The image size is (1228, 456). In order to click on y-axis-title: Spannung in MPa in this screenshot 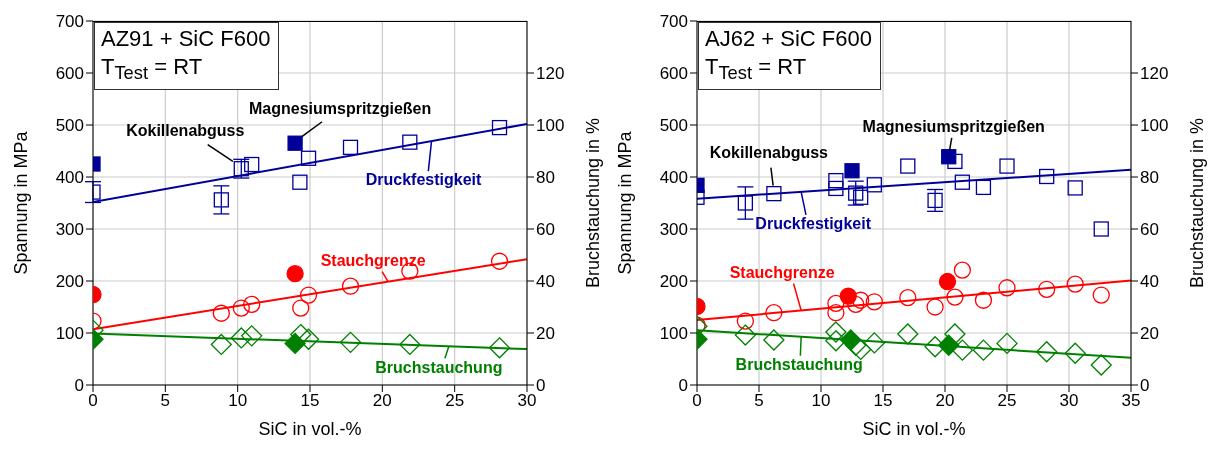, I will do `click(21, 202)`.